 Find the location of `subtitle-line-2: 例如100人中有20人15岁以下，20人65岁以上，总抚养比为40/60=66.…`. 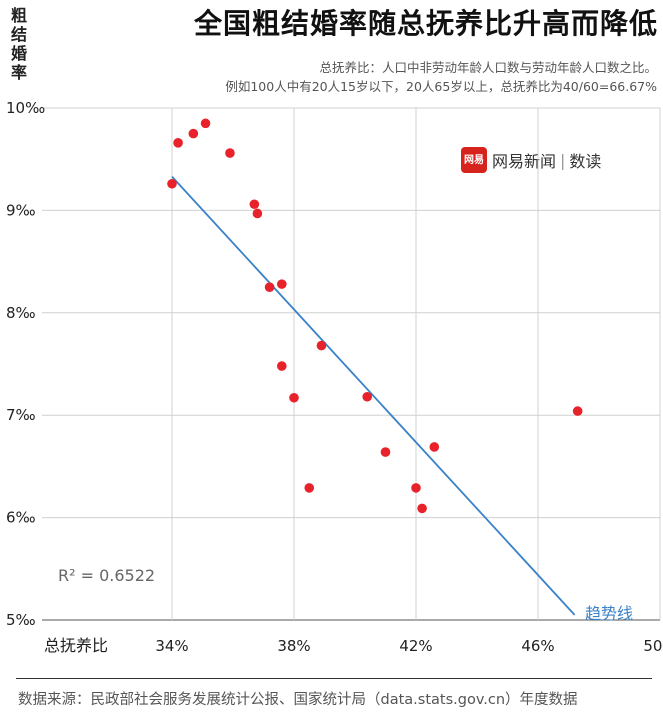

subtitle-line-2: 例如100人中有20人15岁以下，20人65岁以上，总抚养比为40/60=66.… is located at coordinates (441, 86).